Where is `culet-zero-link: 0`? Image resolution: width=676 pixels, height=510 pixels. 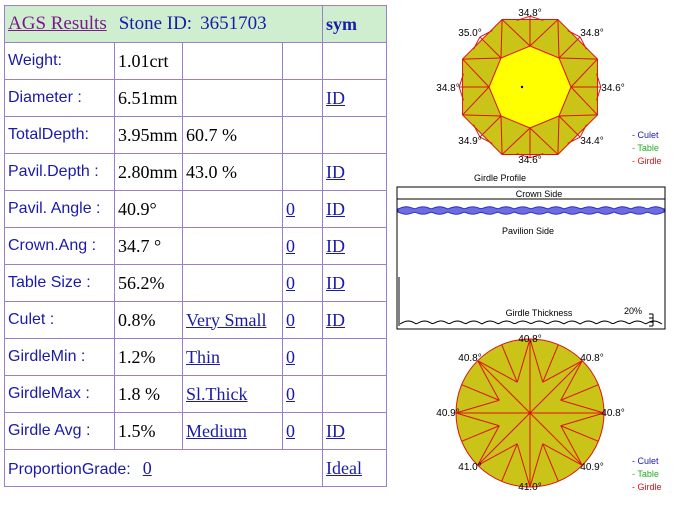 culet-zero-link: 0 is located at coordinates (290, 319).